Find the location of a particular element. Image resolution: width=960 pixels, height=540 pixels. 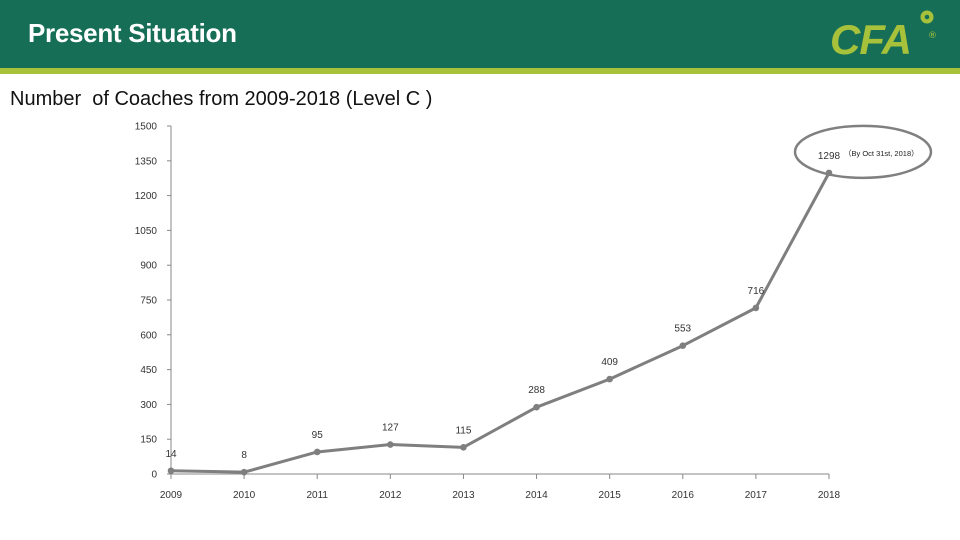

data-label: 553 is located at coordinates (682, 329).